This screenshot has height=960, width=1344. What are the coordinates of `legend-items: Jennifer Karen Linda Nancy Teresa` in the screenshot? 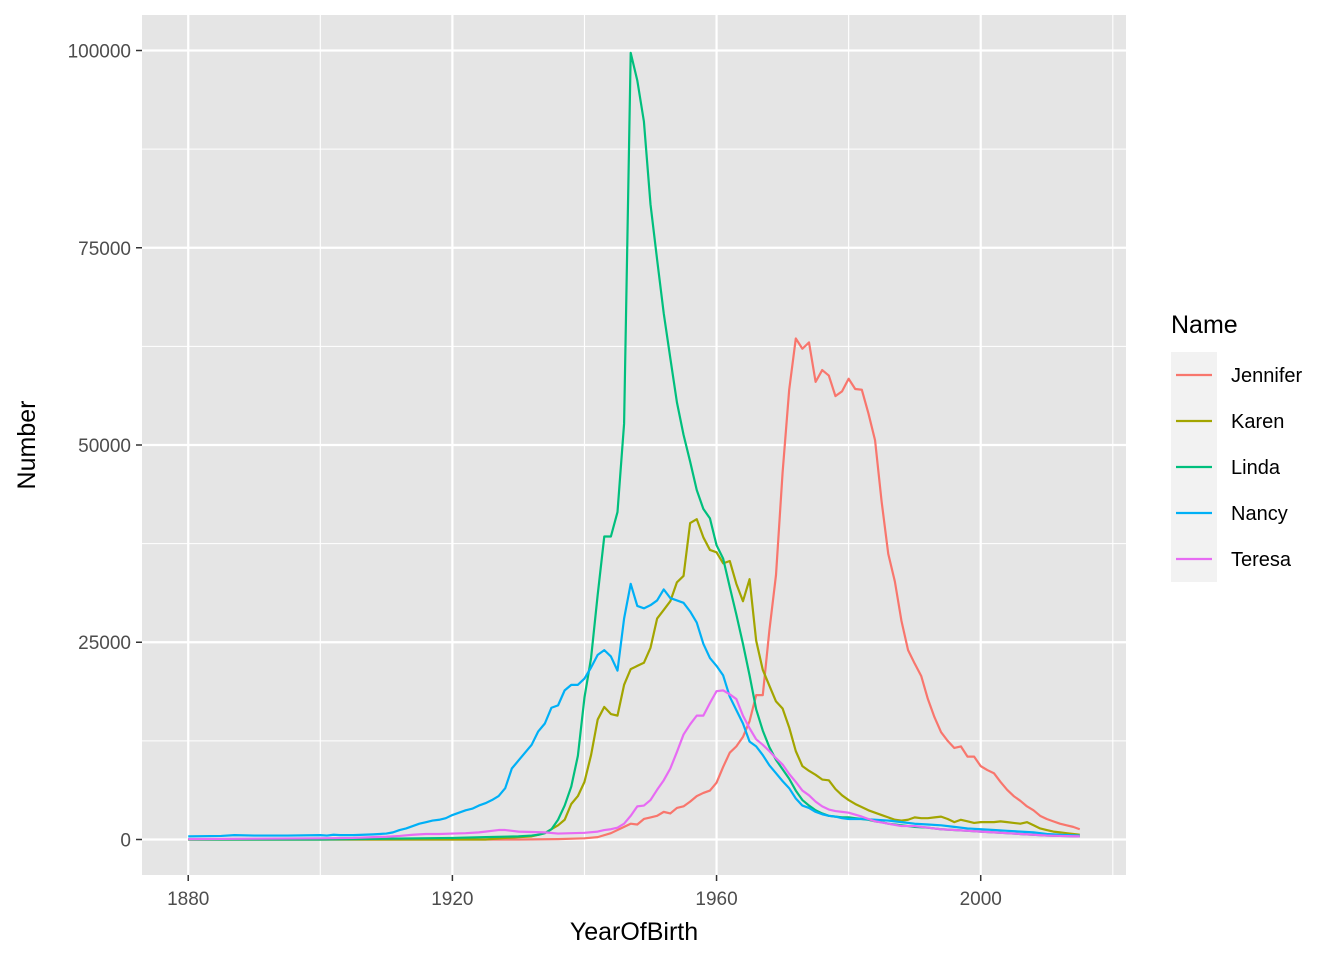 It's located at (1239, 468).